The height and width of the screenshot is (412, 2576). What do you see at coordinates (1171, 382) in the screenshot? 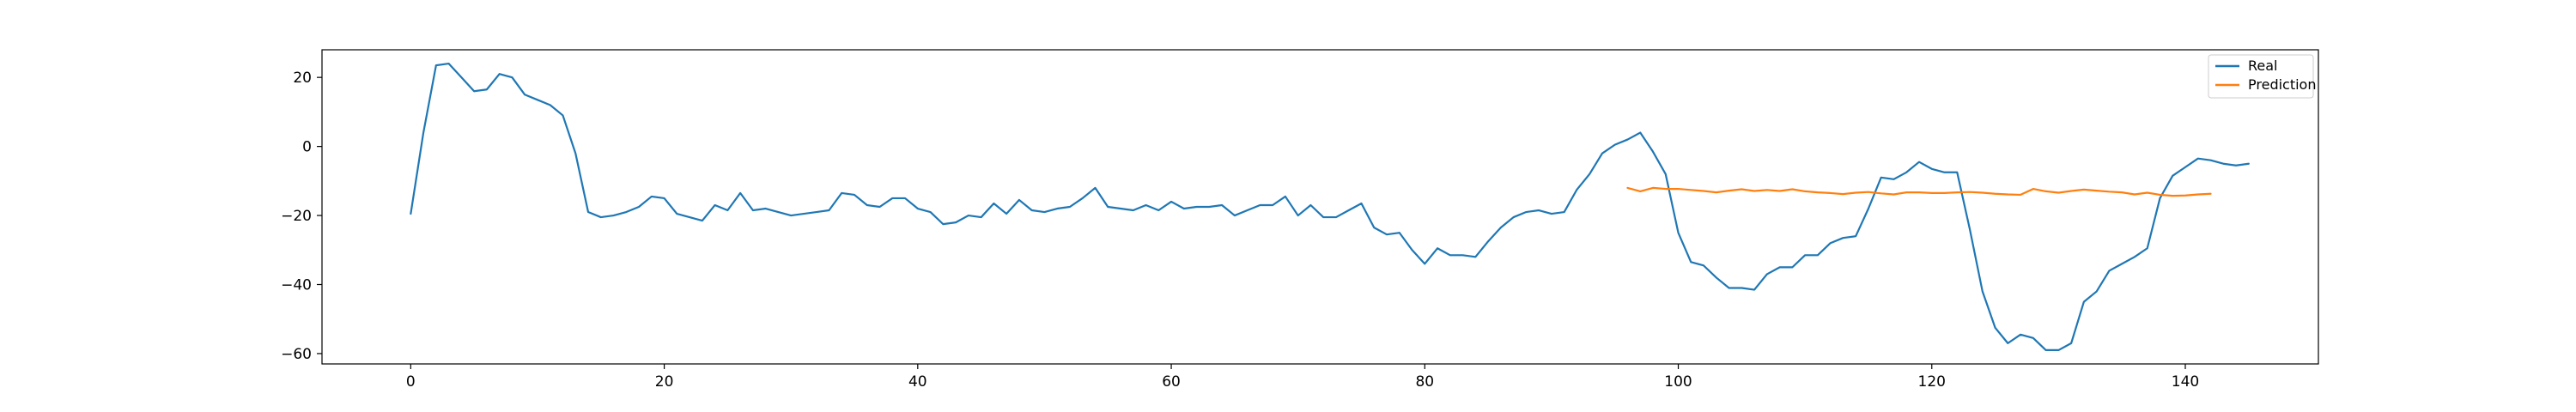
I see `x-tick-label: 60` at bounding box center [1171, 382].